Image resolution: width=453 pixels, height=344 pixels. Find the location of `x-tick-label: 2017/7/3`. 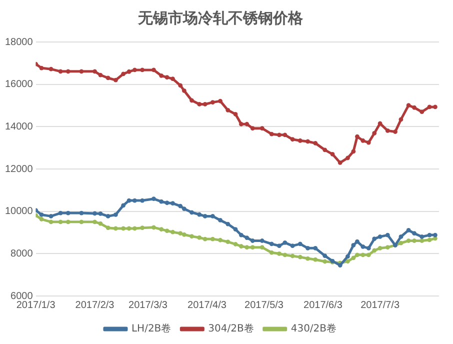

x-tick-label: 2017/7/3 is located at coordinates (380, 305).